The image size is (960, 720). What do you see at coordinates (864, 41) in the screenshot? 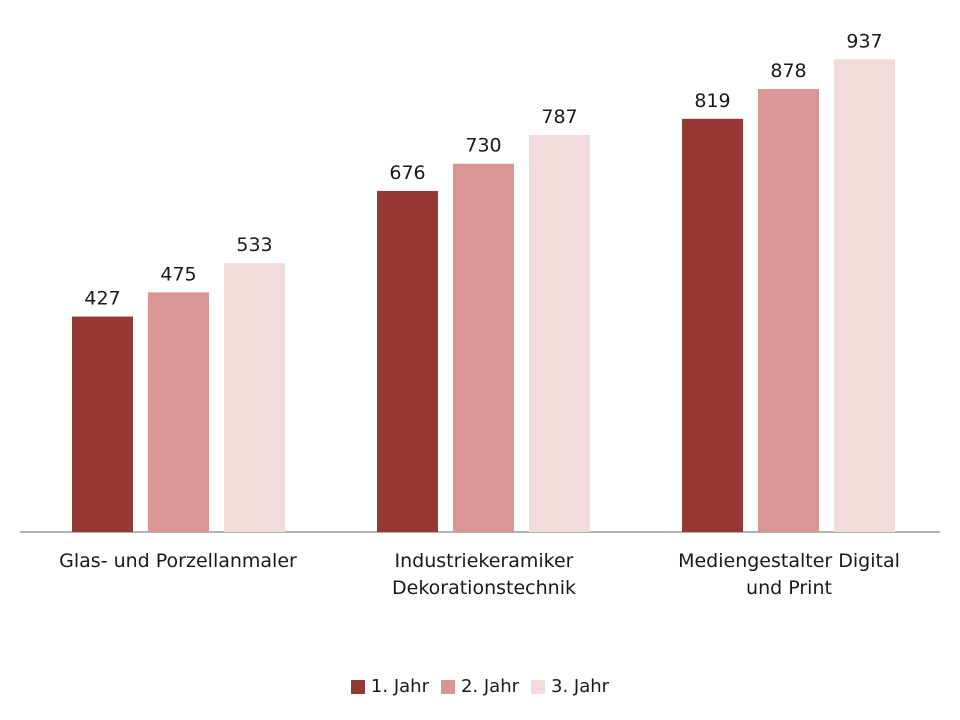
I see `data-label: 937` at bounding box center [864, 41].